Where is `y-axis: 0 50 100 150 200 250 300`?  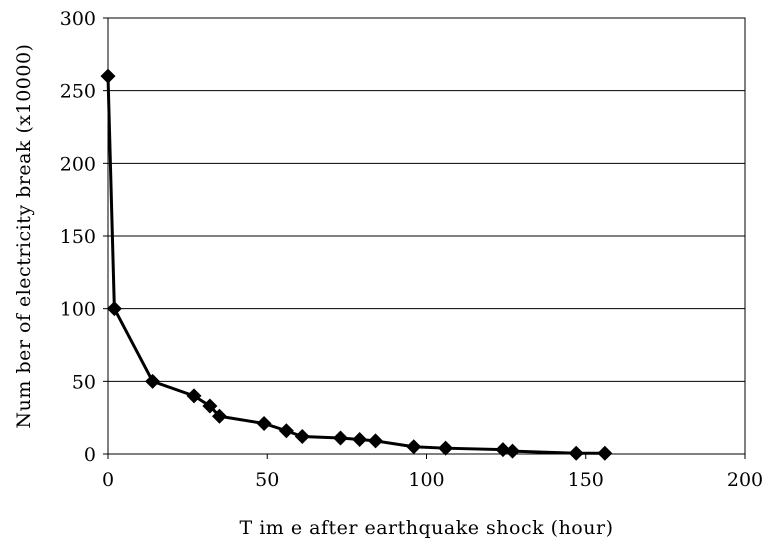 y-axis: 0 50 100 150 200 250 300 is located at coordinates (84, 237).